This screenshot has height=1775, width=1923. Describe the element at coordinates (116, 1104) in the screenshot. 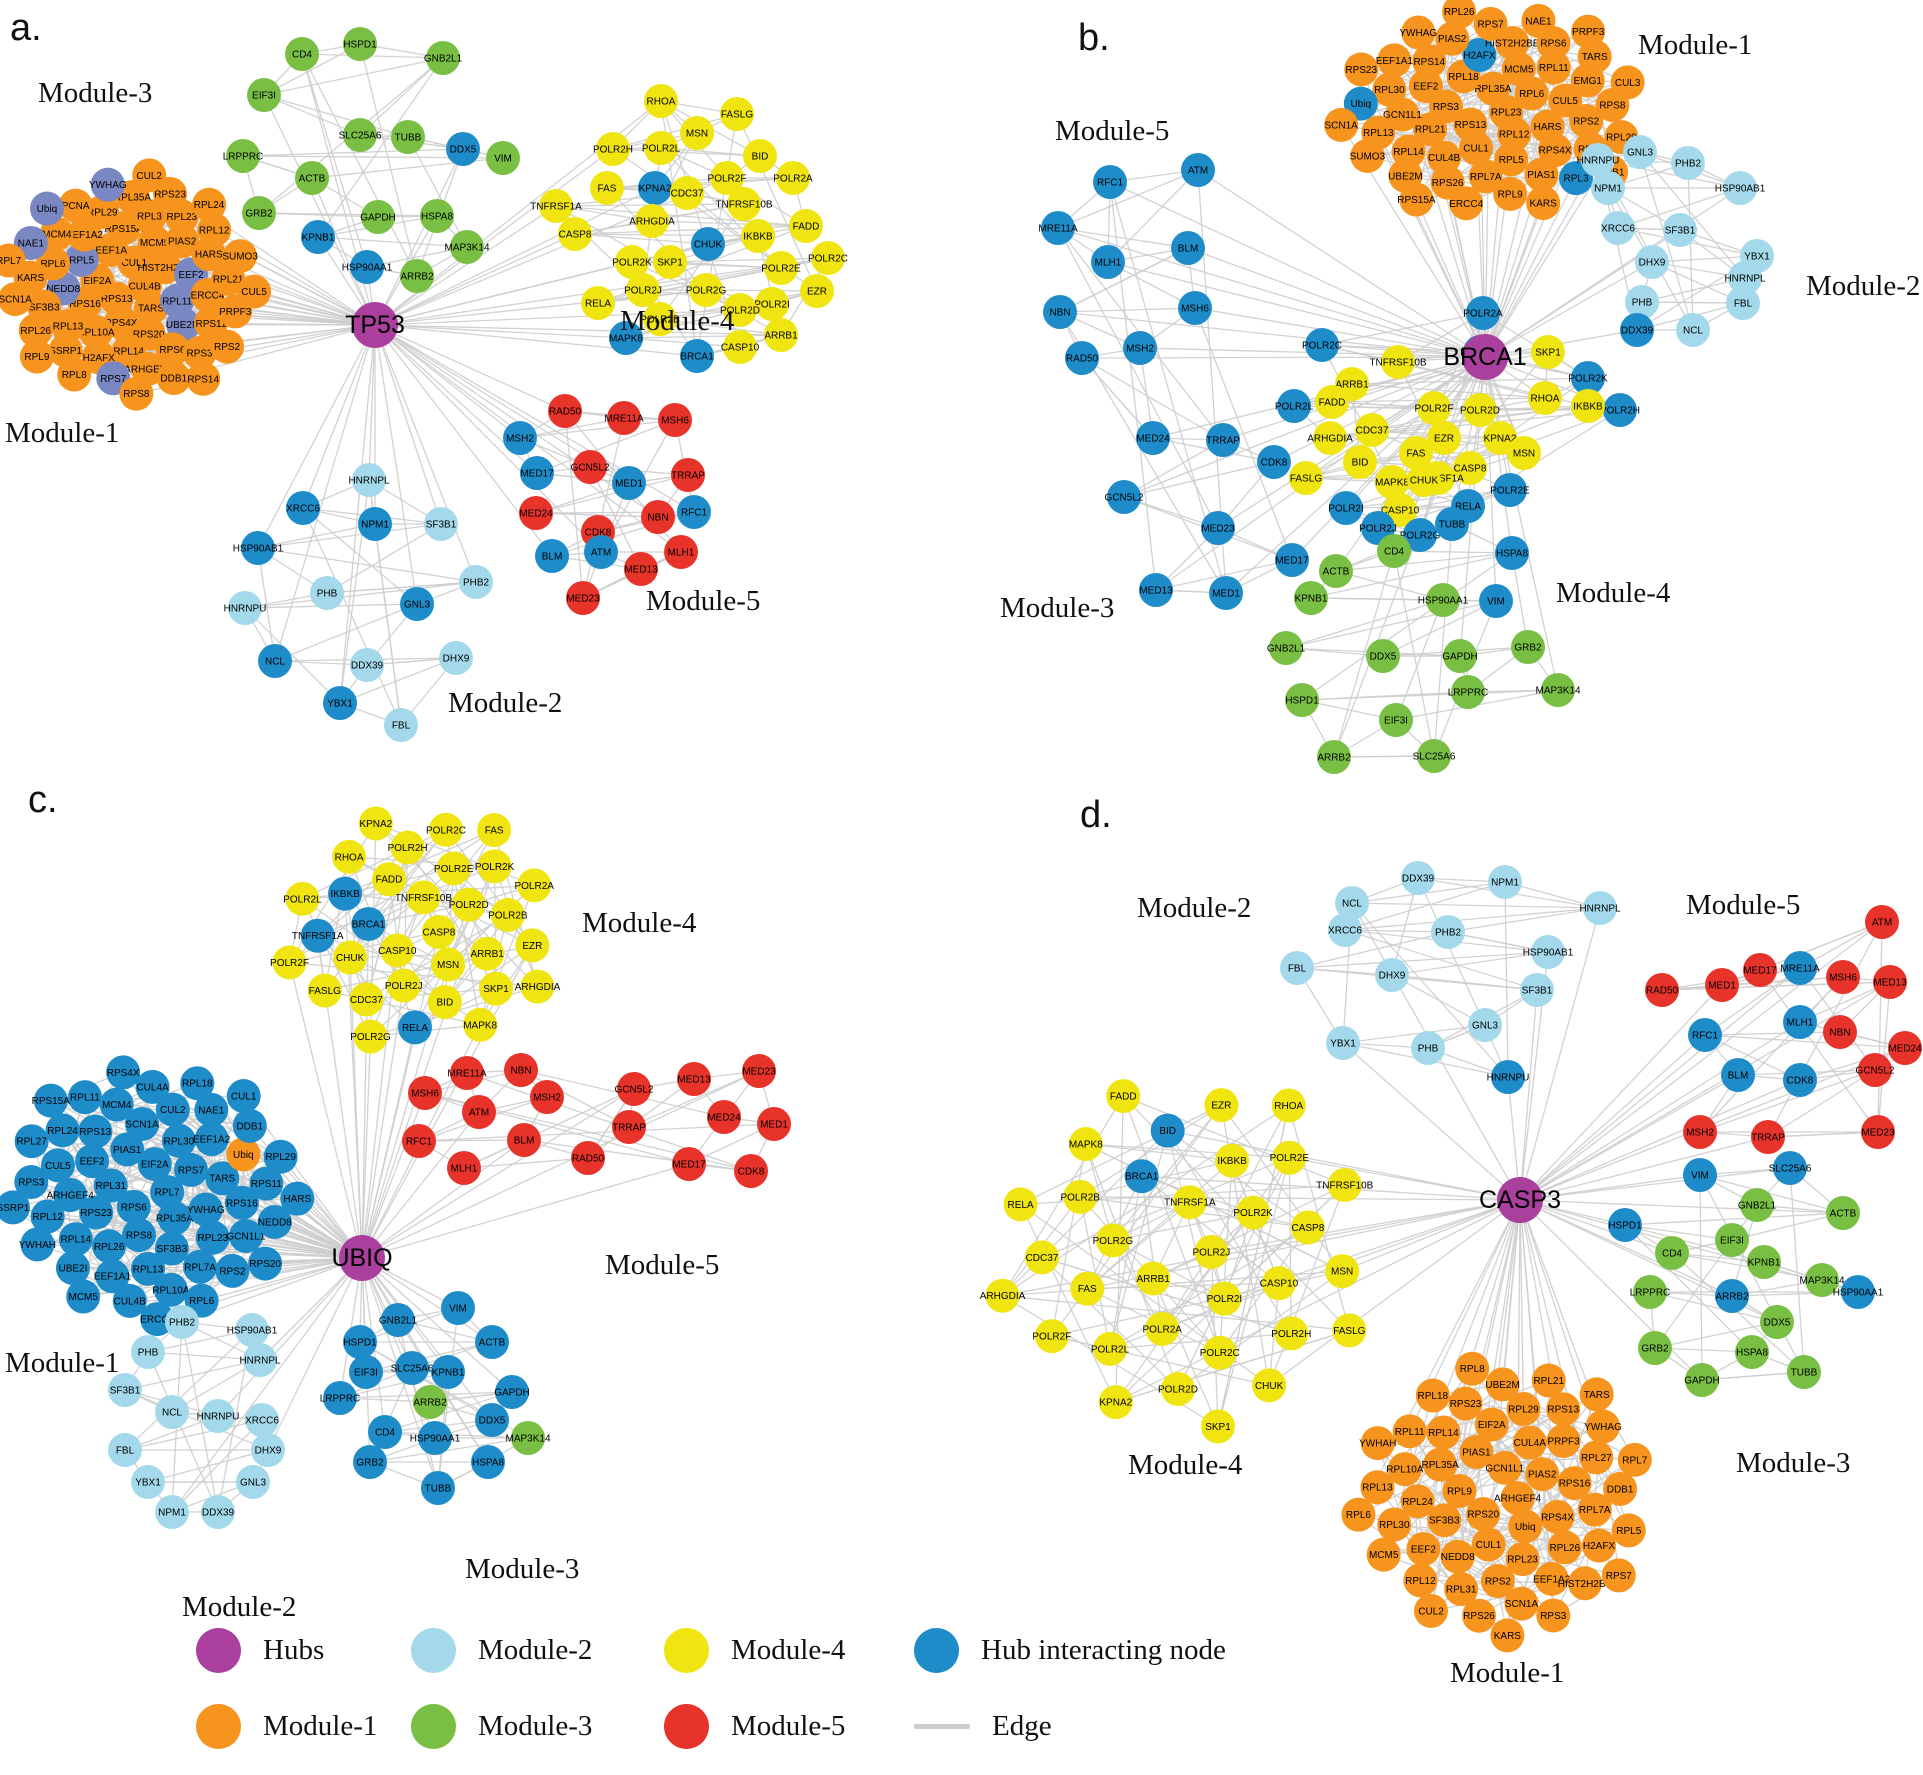

I see `node-MCM4: MCM4` at that location.